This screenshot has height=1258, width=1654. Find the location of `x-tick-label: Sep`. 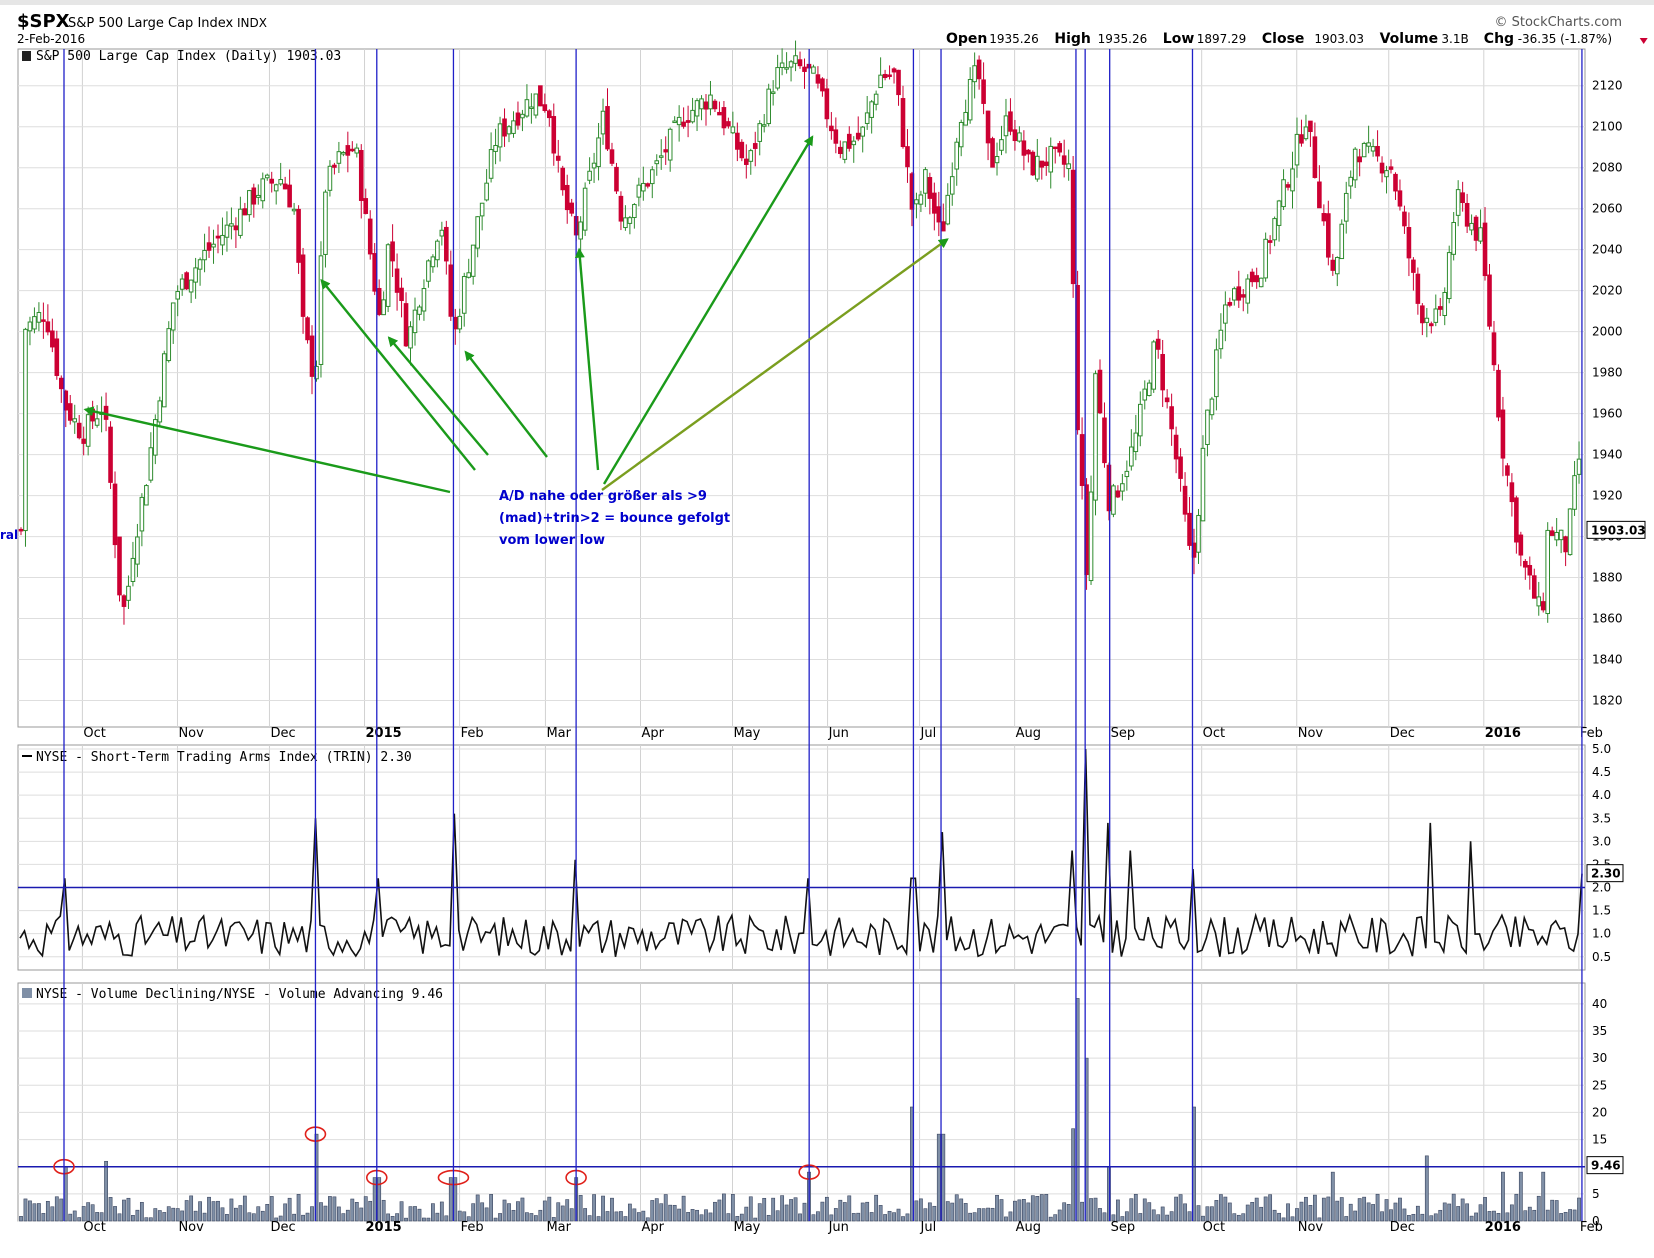

x-tick-label: Sep is located at coordinates (1123, 733).